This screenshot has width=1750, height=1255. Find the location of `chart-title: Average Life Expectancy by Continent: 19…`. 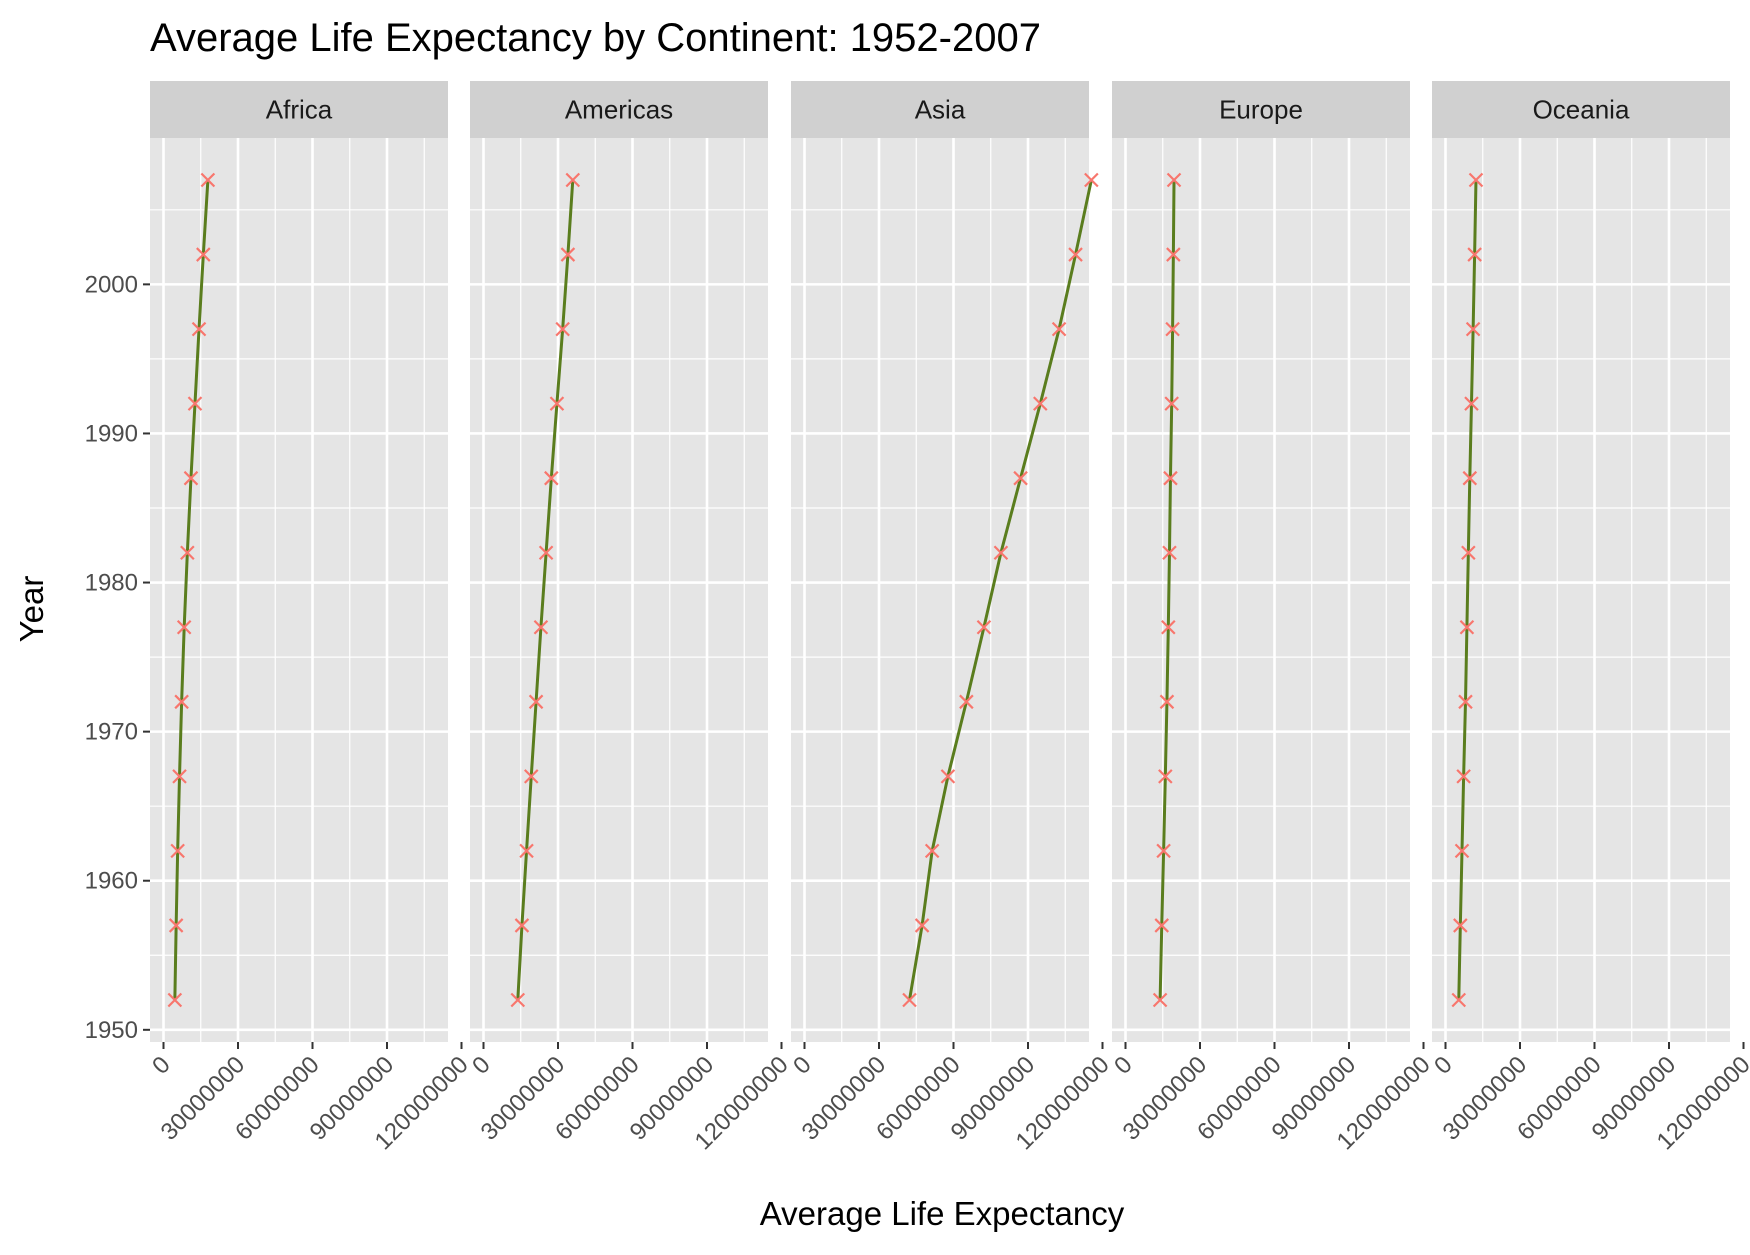

chart-title: Average Life Expectancy by Continent: 19… is located at coordinates (595, 38).